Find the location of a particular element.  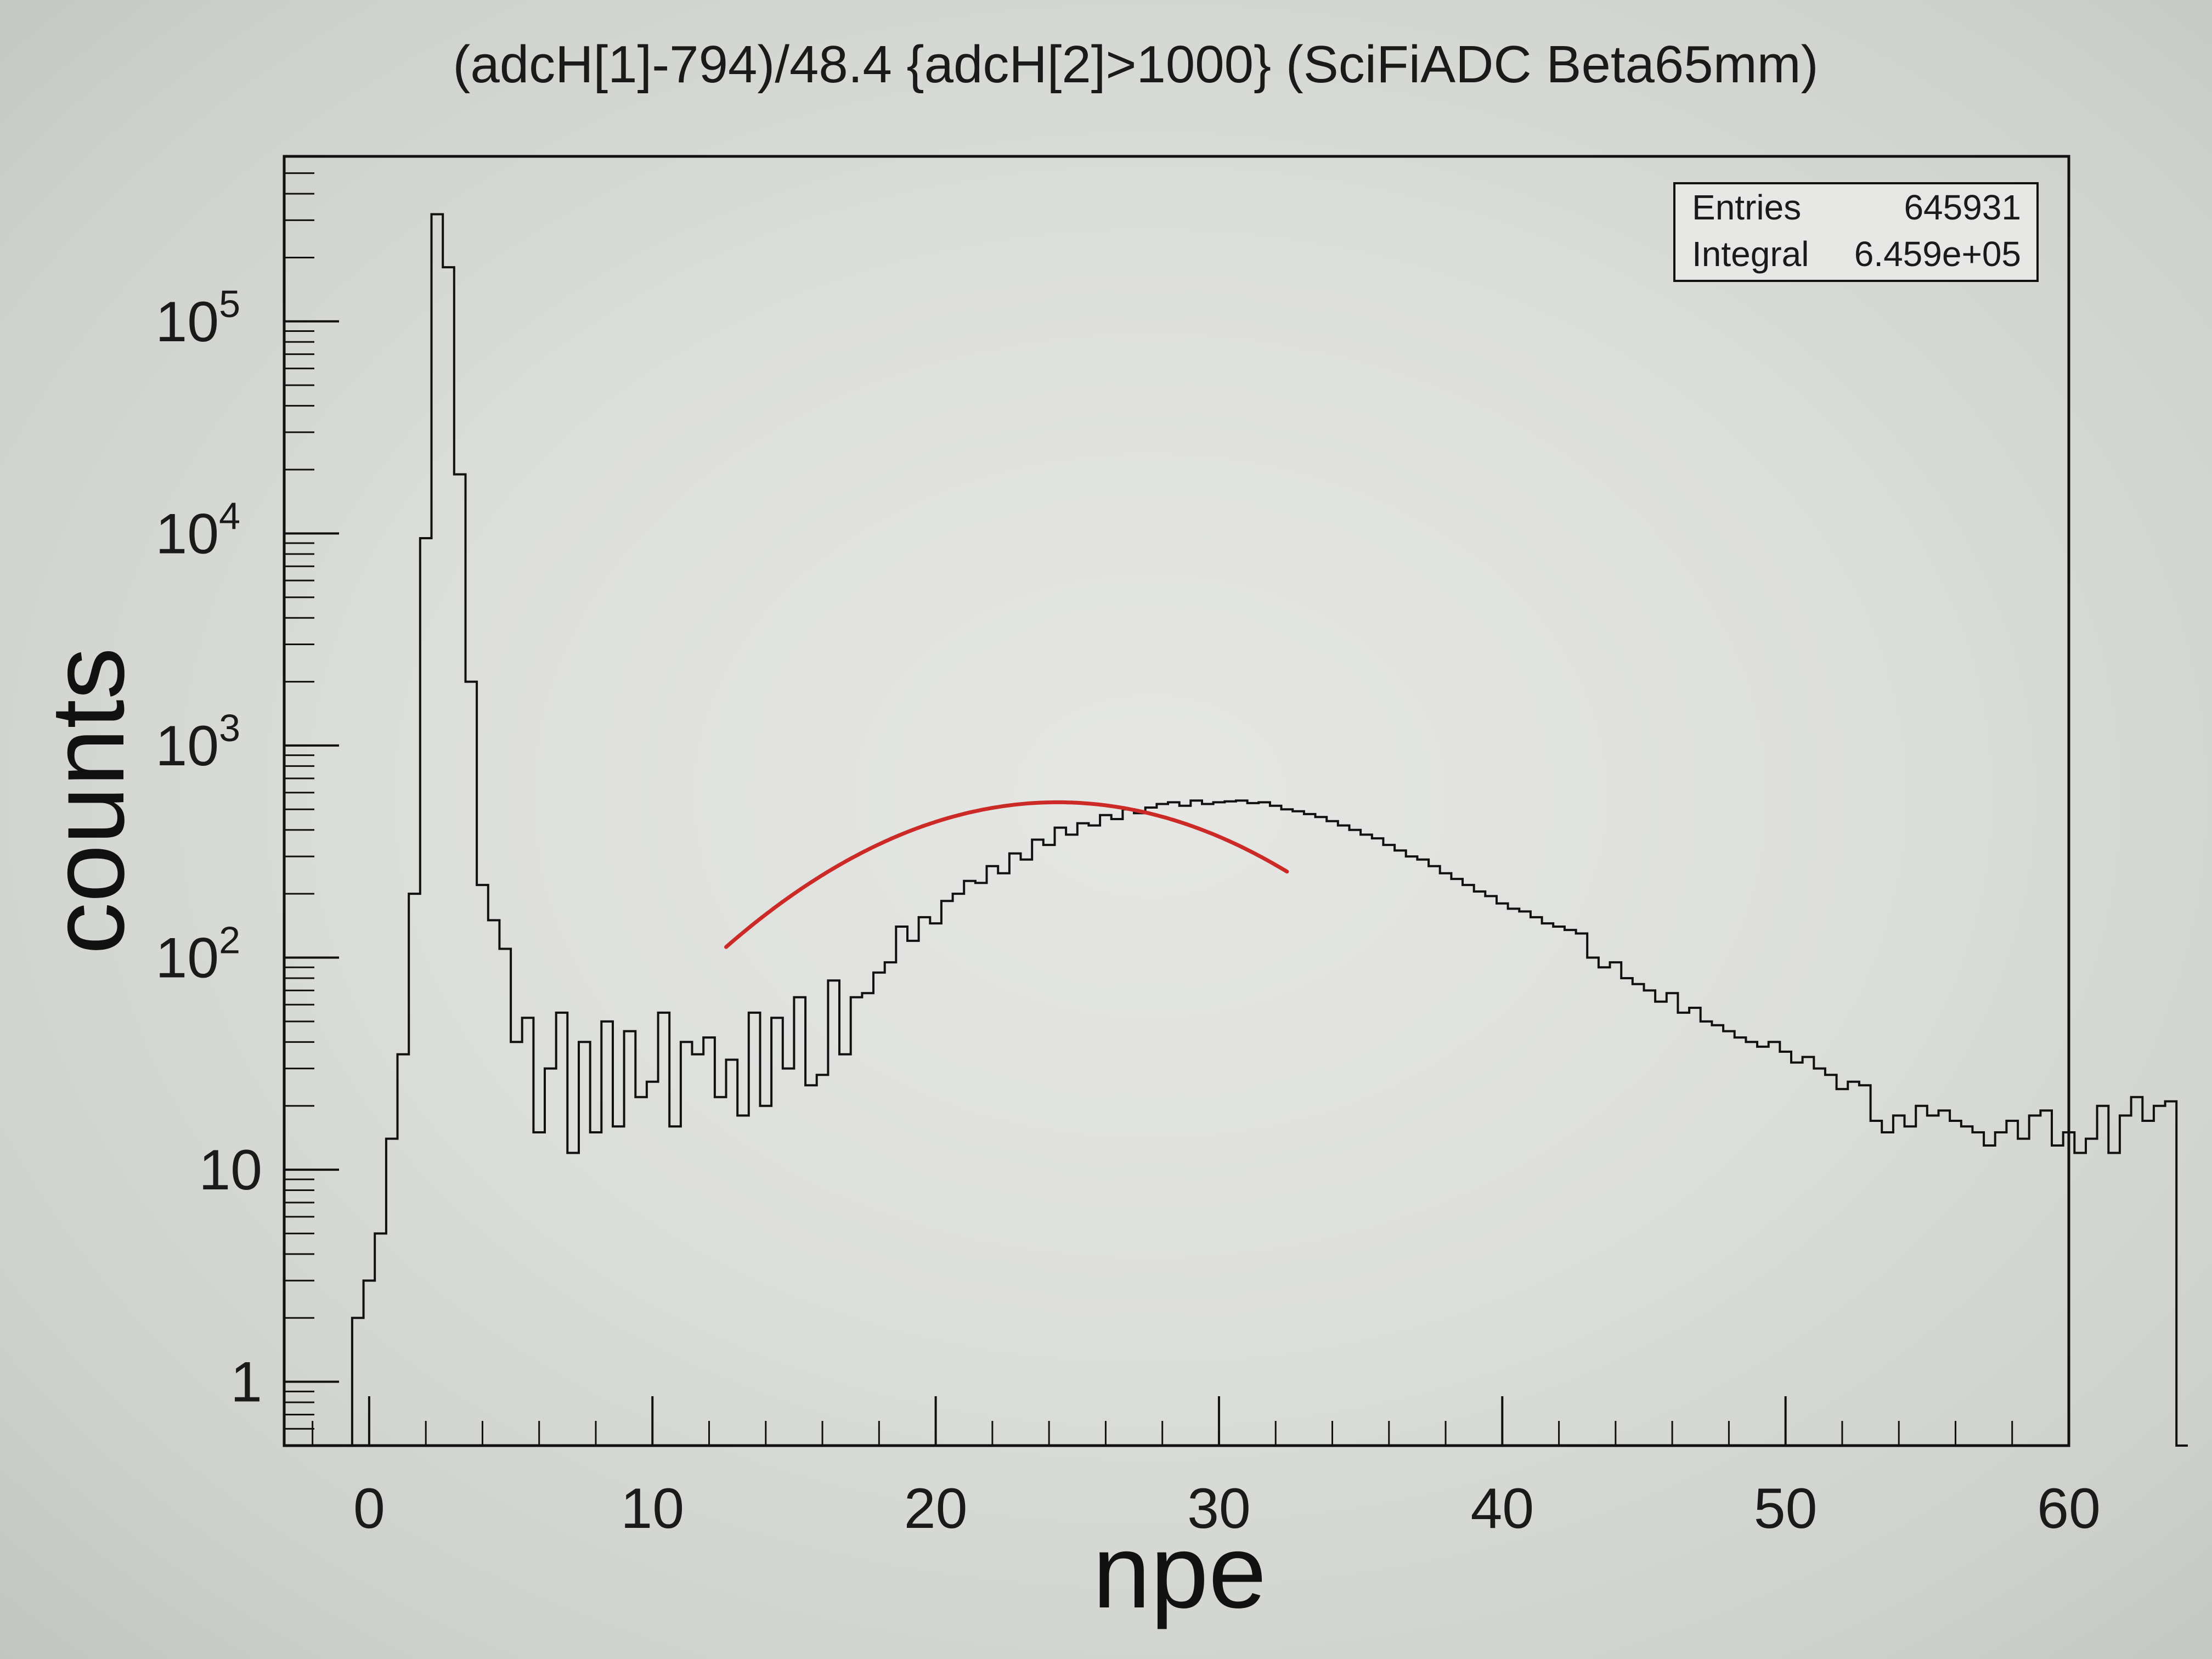

stats-entries-value: 645931 is located at coordinates (1963, 207).